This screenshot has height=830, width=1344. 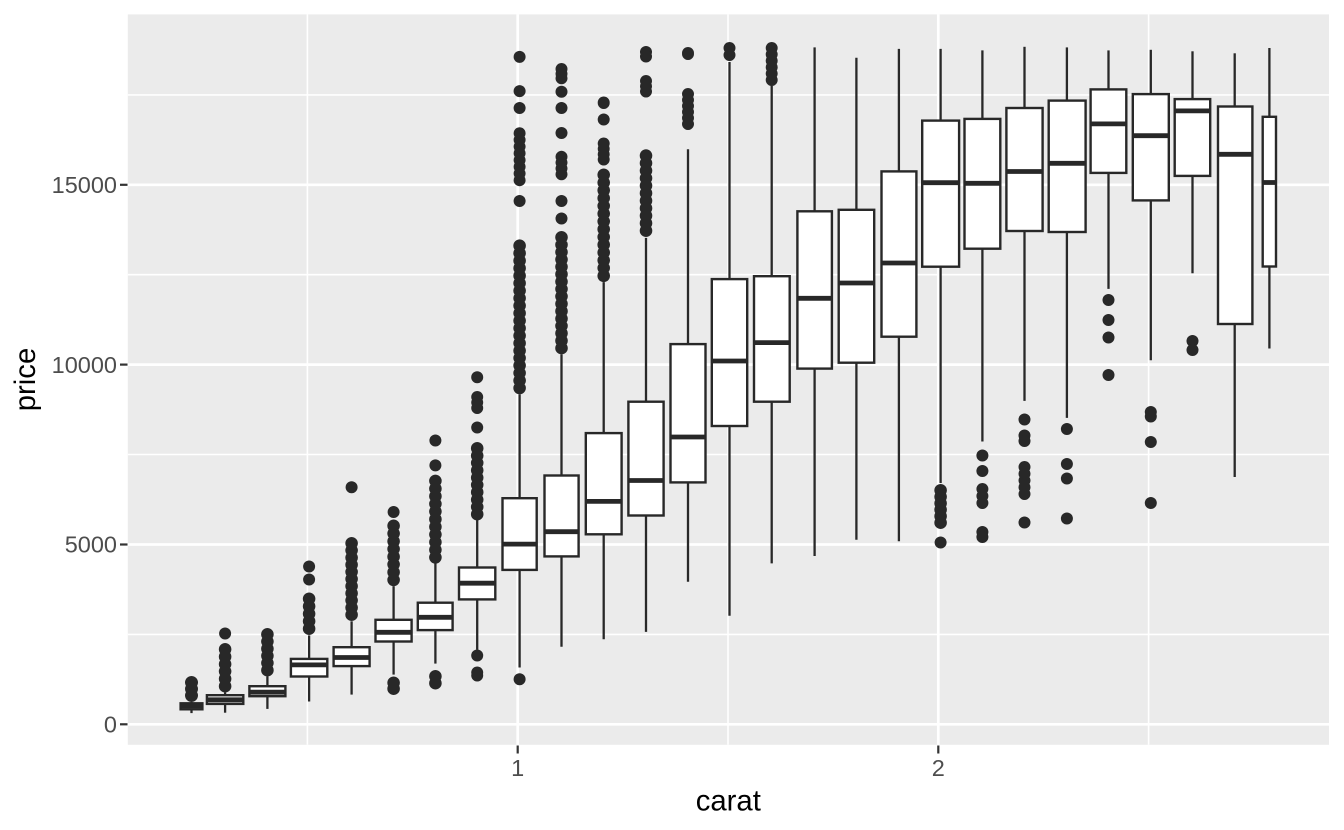 I want to click on svg-text: 1, so click(x=517, y=768).